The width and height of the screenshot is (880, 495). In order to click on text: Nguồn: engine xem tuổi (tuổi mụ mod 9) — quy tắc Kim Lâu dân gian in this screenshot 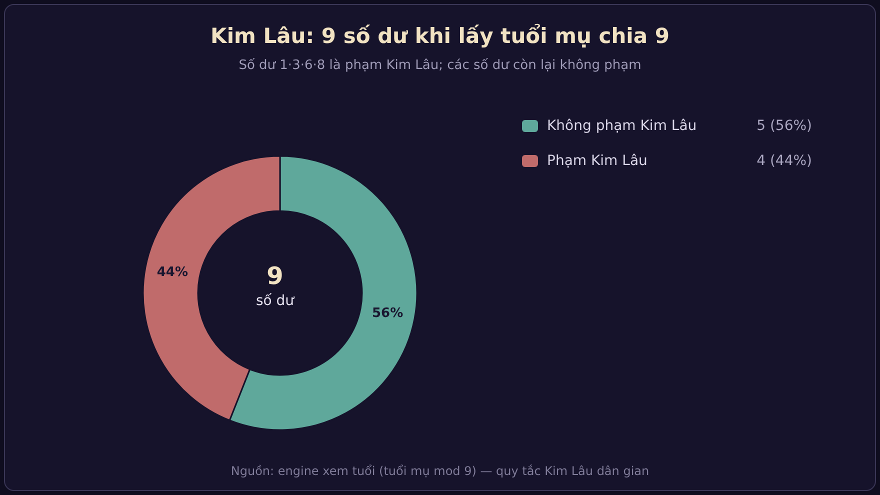, I will do `click(440, 471)`.